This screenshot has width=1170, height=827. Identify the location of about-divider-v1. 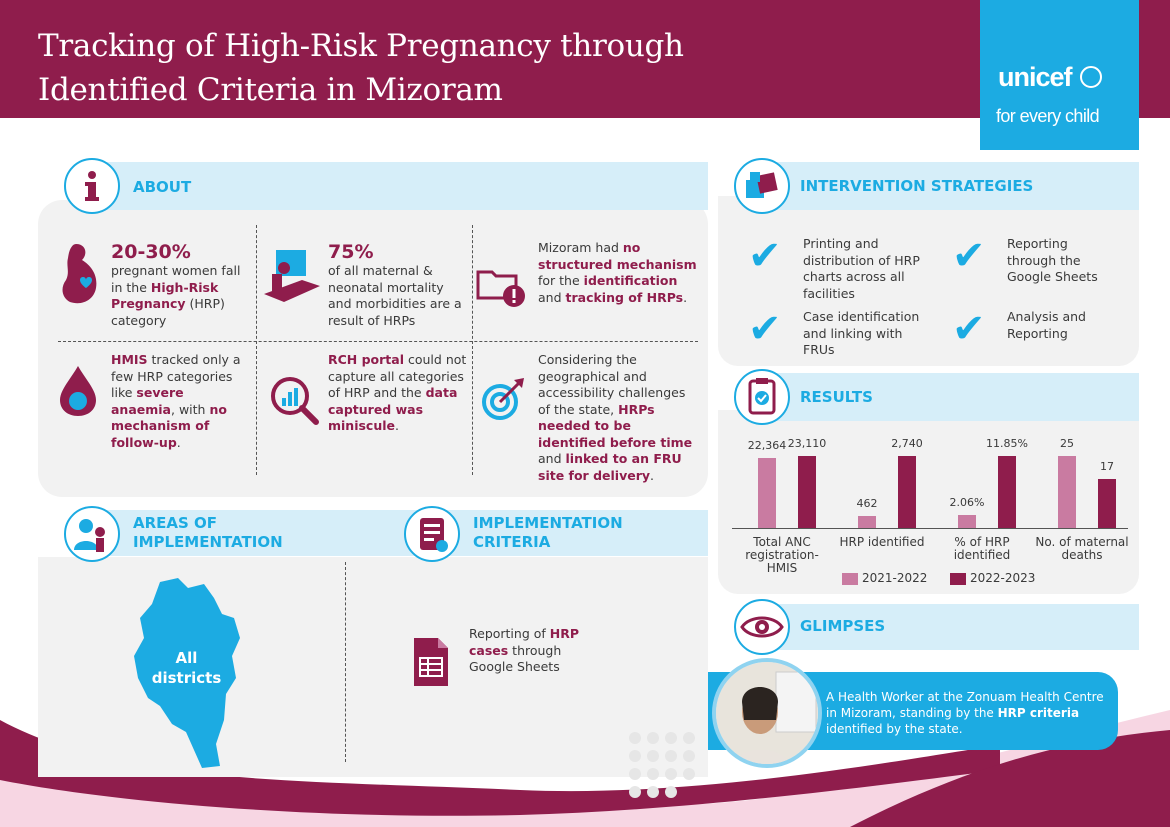
(256, 350).